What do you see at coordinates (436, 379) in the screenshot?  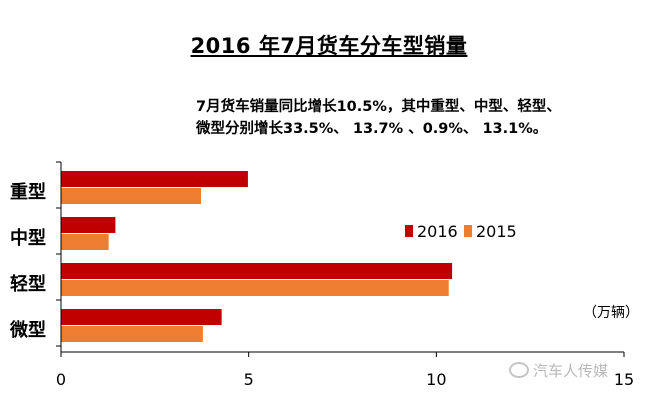 I see `x-tick-label: 10` at bounding box center [436, 379].